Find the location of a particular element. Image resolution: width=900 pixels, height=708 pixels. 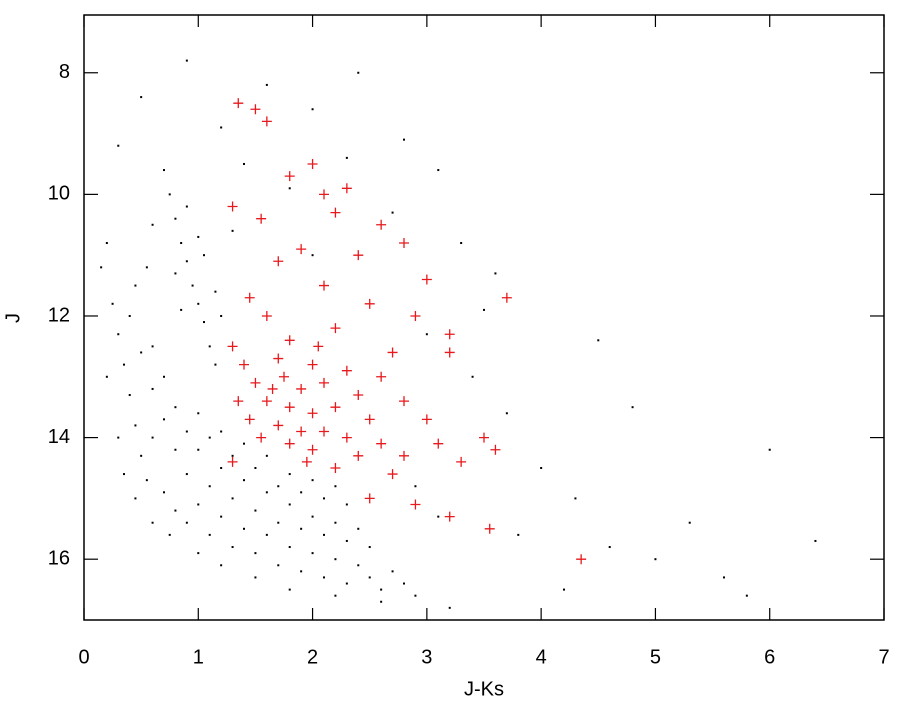

x-tick-label: 7 is located at coordinates (883, 657).